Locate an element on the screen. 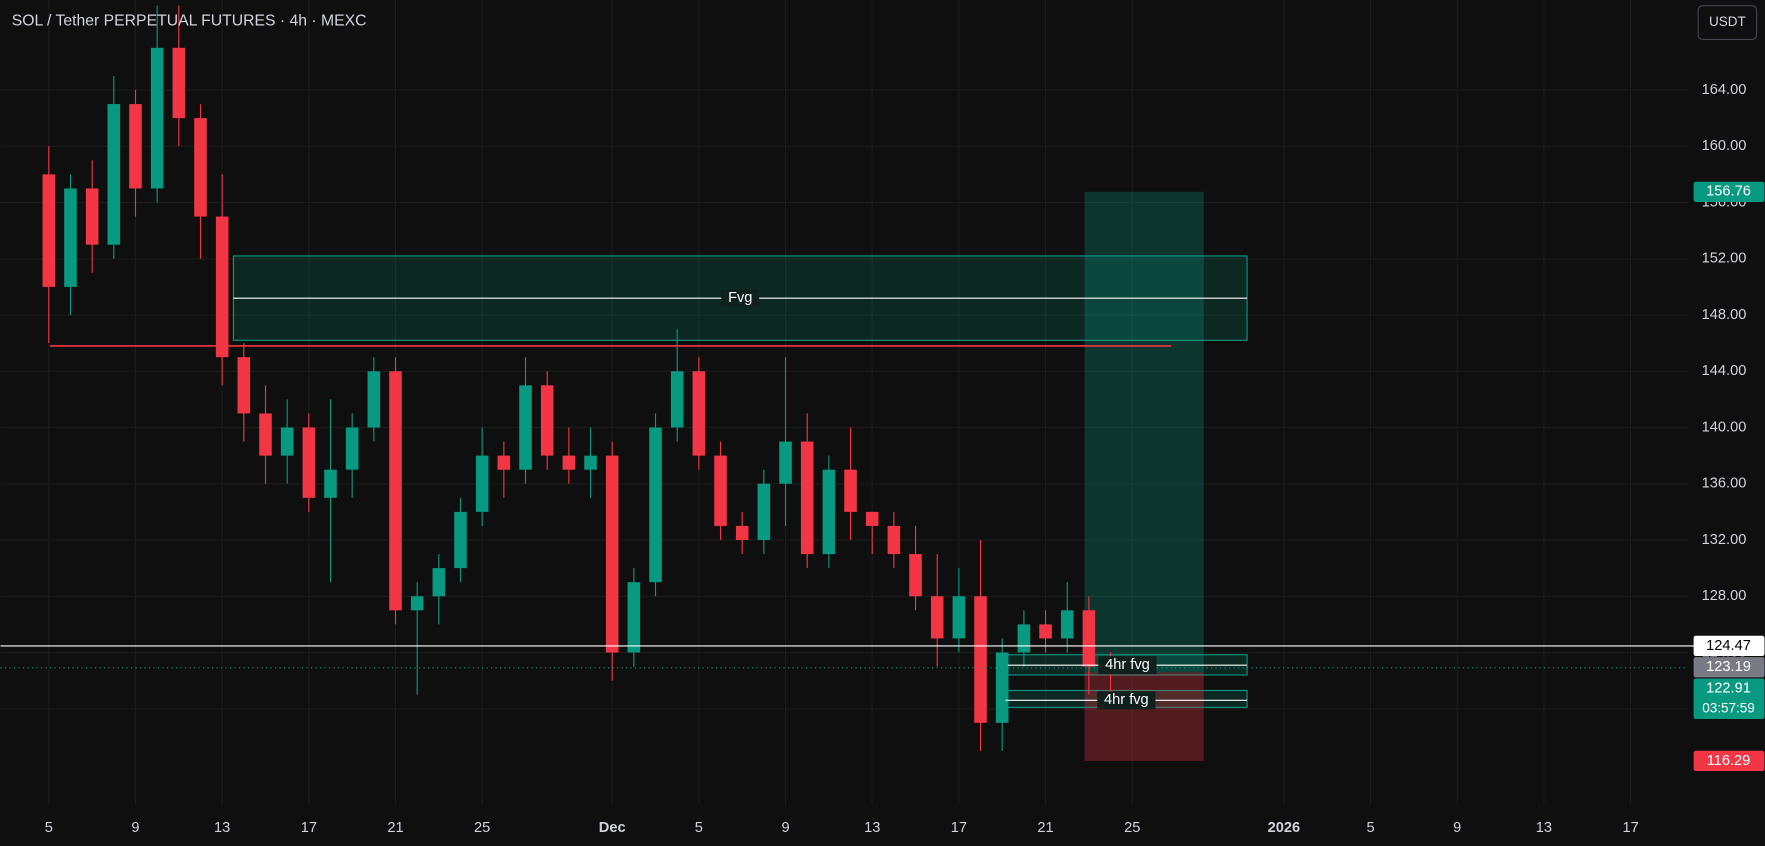 Image resolution: width=1765 pixels, height=846 pixels. y-tick-label: 140.00 is located at coordinates (1724, 427).